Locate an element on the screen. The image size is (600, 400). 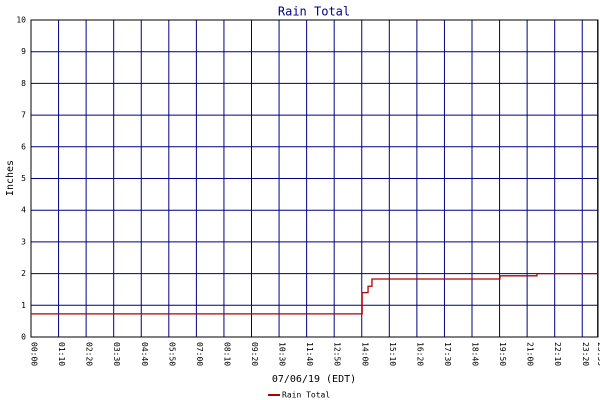
x-tick-label: 07:00 is located at coordinates (199, 354).